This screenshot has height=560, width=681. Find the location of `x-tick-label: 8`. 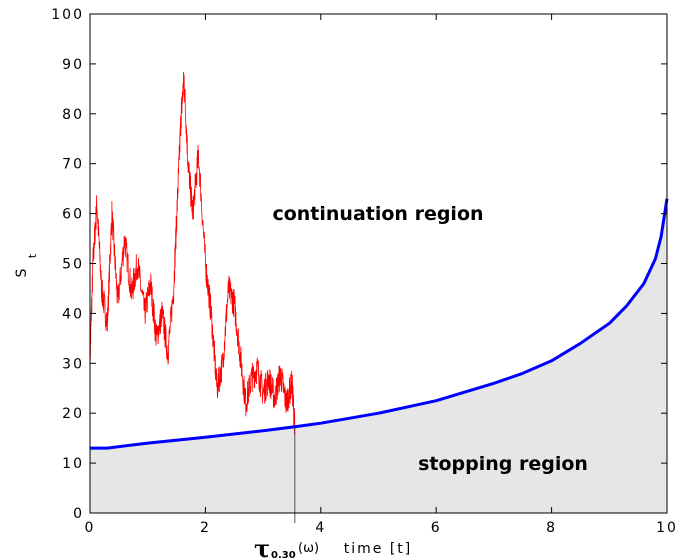

x-tick-label: 8 is located at coordinates (551, 528).